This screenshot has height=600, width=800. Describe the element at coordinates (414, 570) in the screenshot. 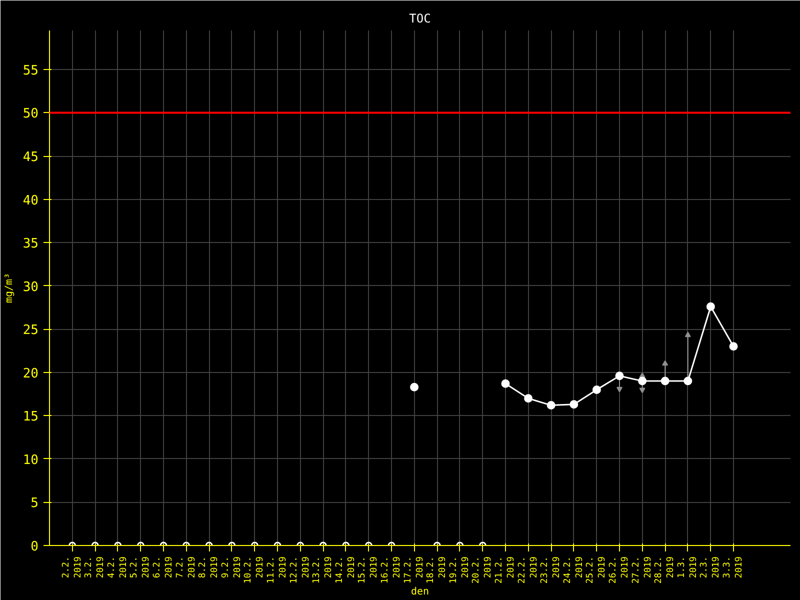

I see `x-tick-label: 17.2. 2019` at that location.